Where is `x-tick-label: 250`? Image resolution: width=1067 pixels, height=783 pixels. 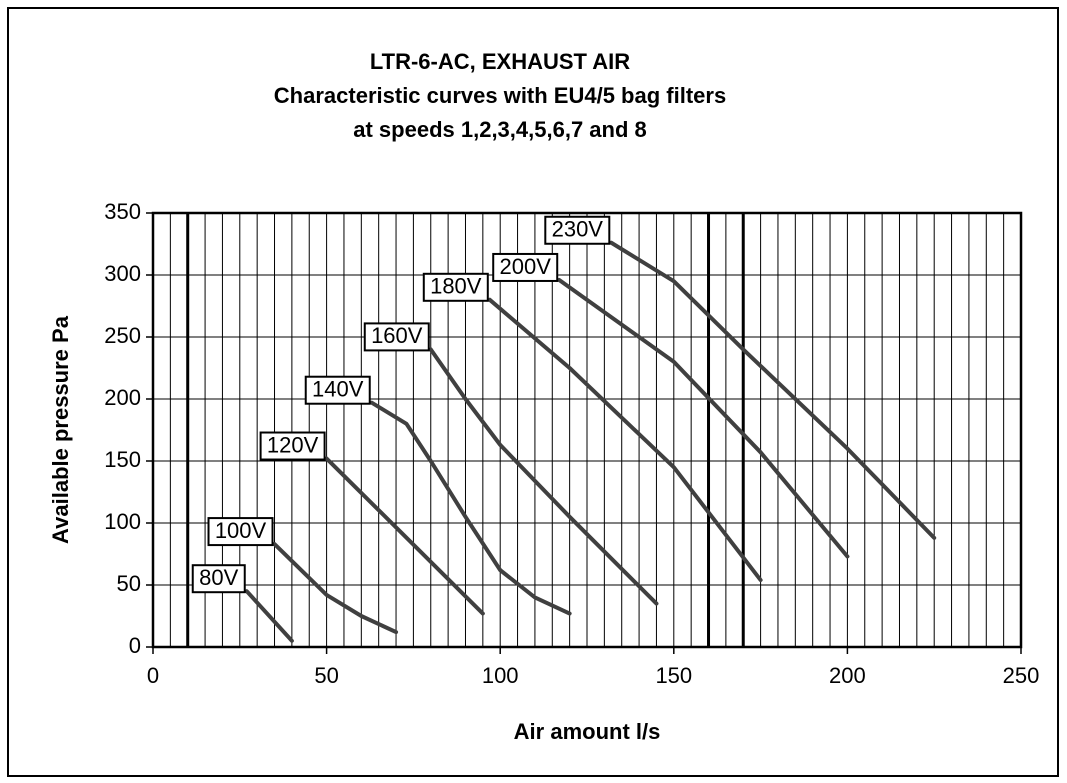 x-tick-label: 250 is located at coordinates (1021, 675).